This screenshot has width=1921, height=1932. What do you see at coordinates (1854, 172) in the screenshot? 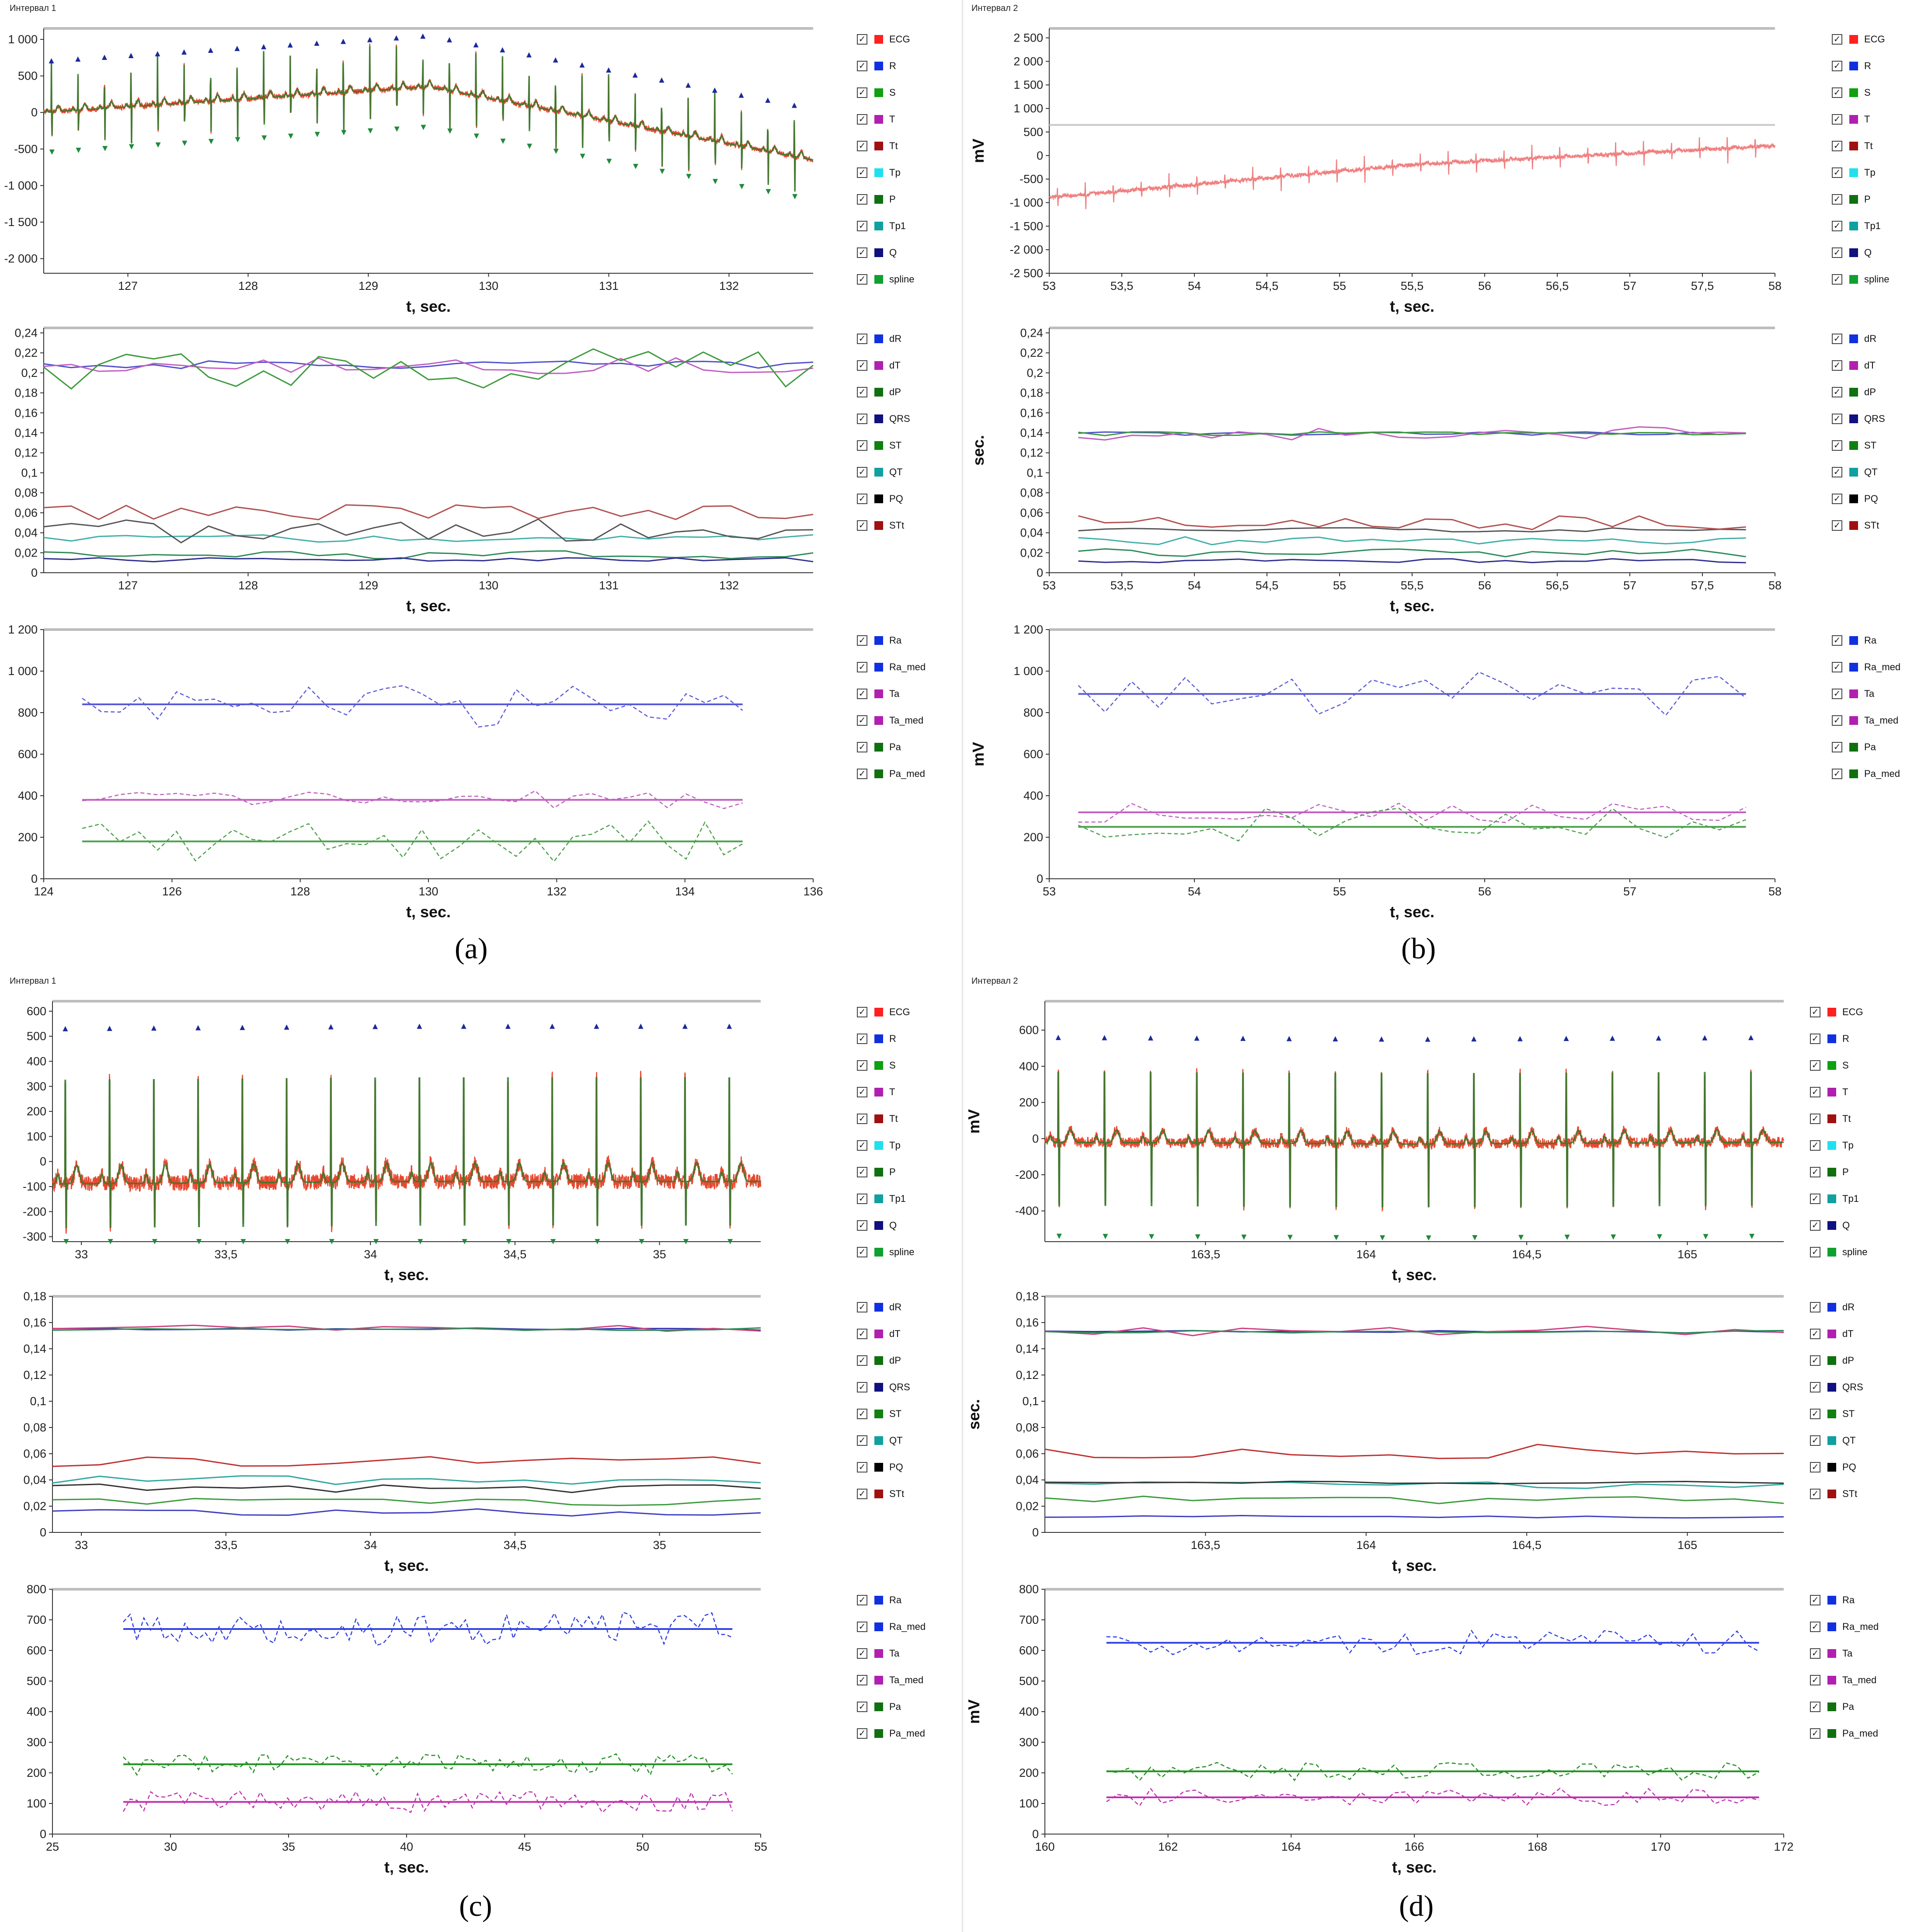
I see `legend-item-tp: ✓ Tp` at bounding box center [1854, 172].